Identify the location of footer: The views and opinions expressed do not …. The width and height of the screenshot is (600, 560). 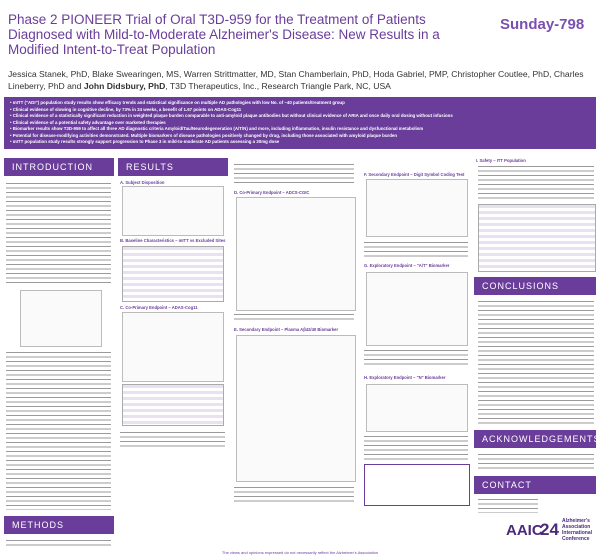
(300, 552).